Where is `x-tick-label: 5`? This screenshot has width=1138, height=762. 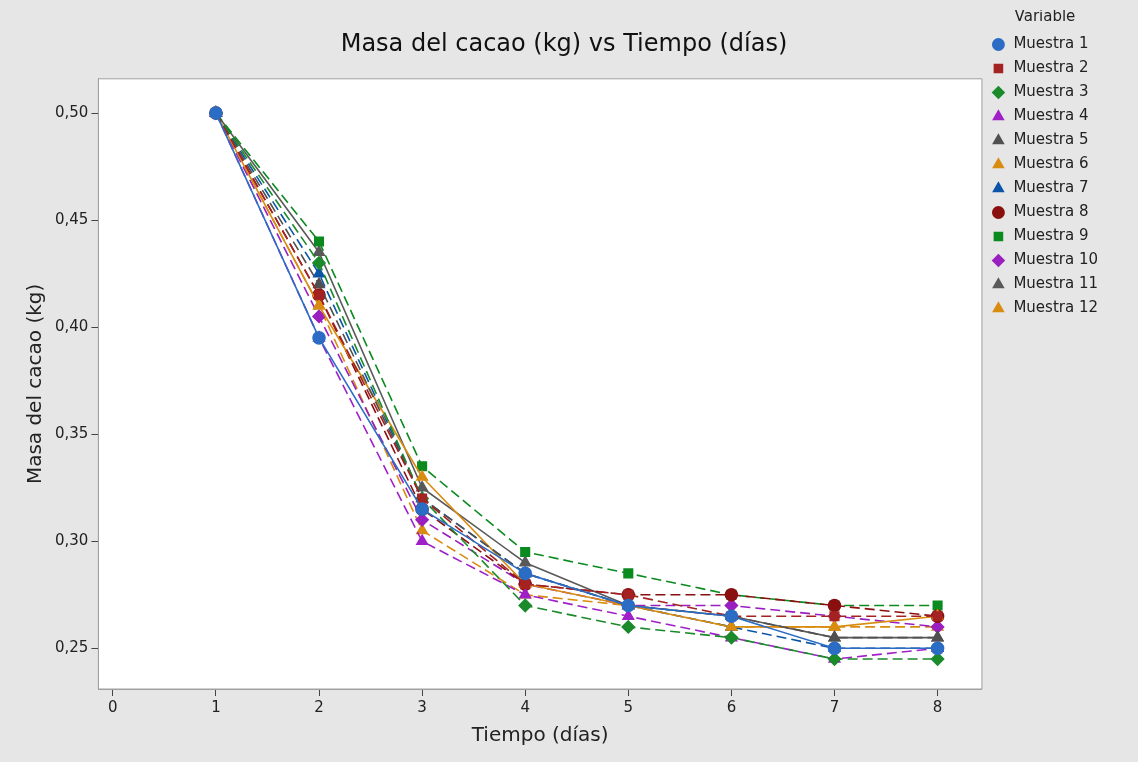 x-tick-label: 5 is located at coordinates (628, 706).